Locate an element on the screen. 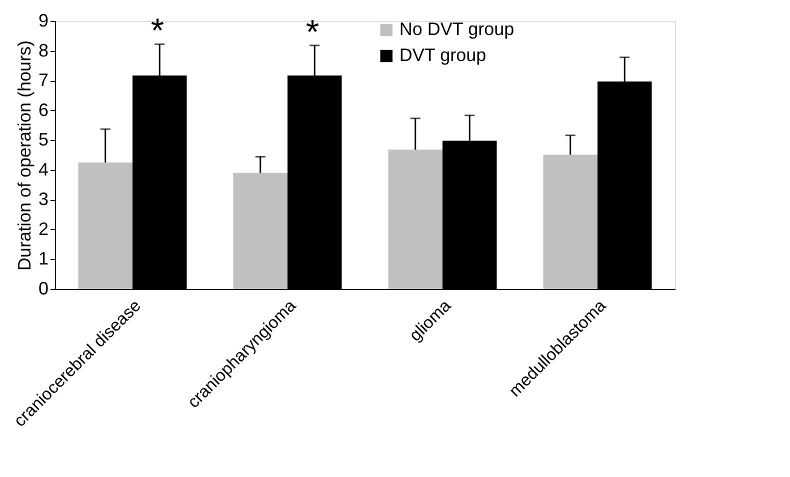 Image resolution: width=790 pixels, height=477 pixels. y-tick-label: 1 is located at coordinates (43, 258).